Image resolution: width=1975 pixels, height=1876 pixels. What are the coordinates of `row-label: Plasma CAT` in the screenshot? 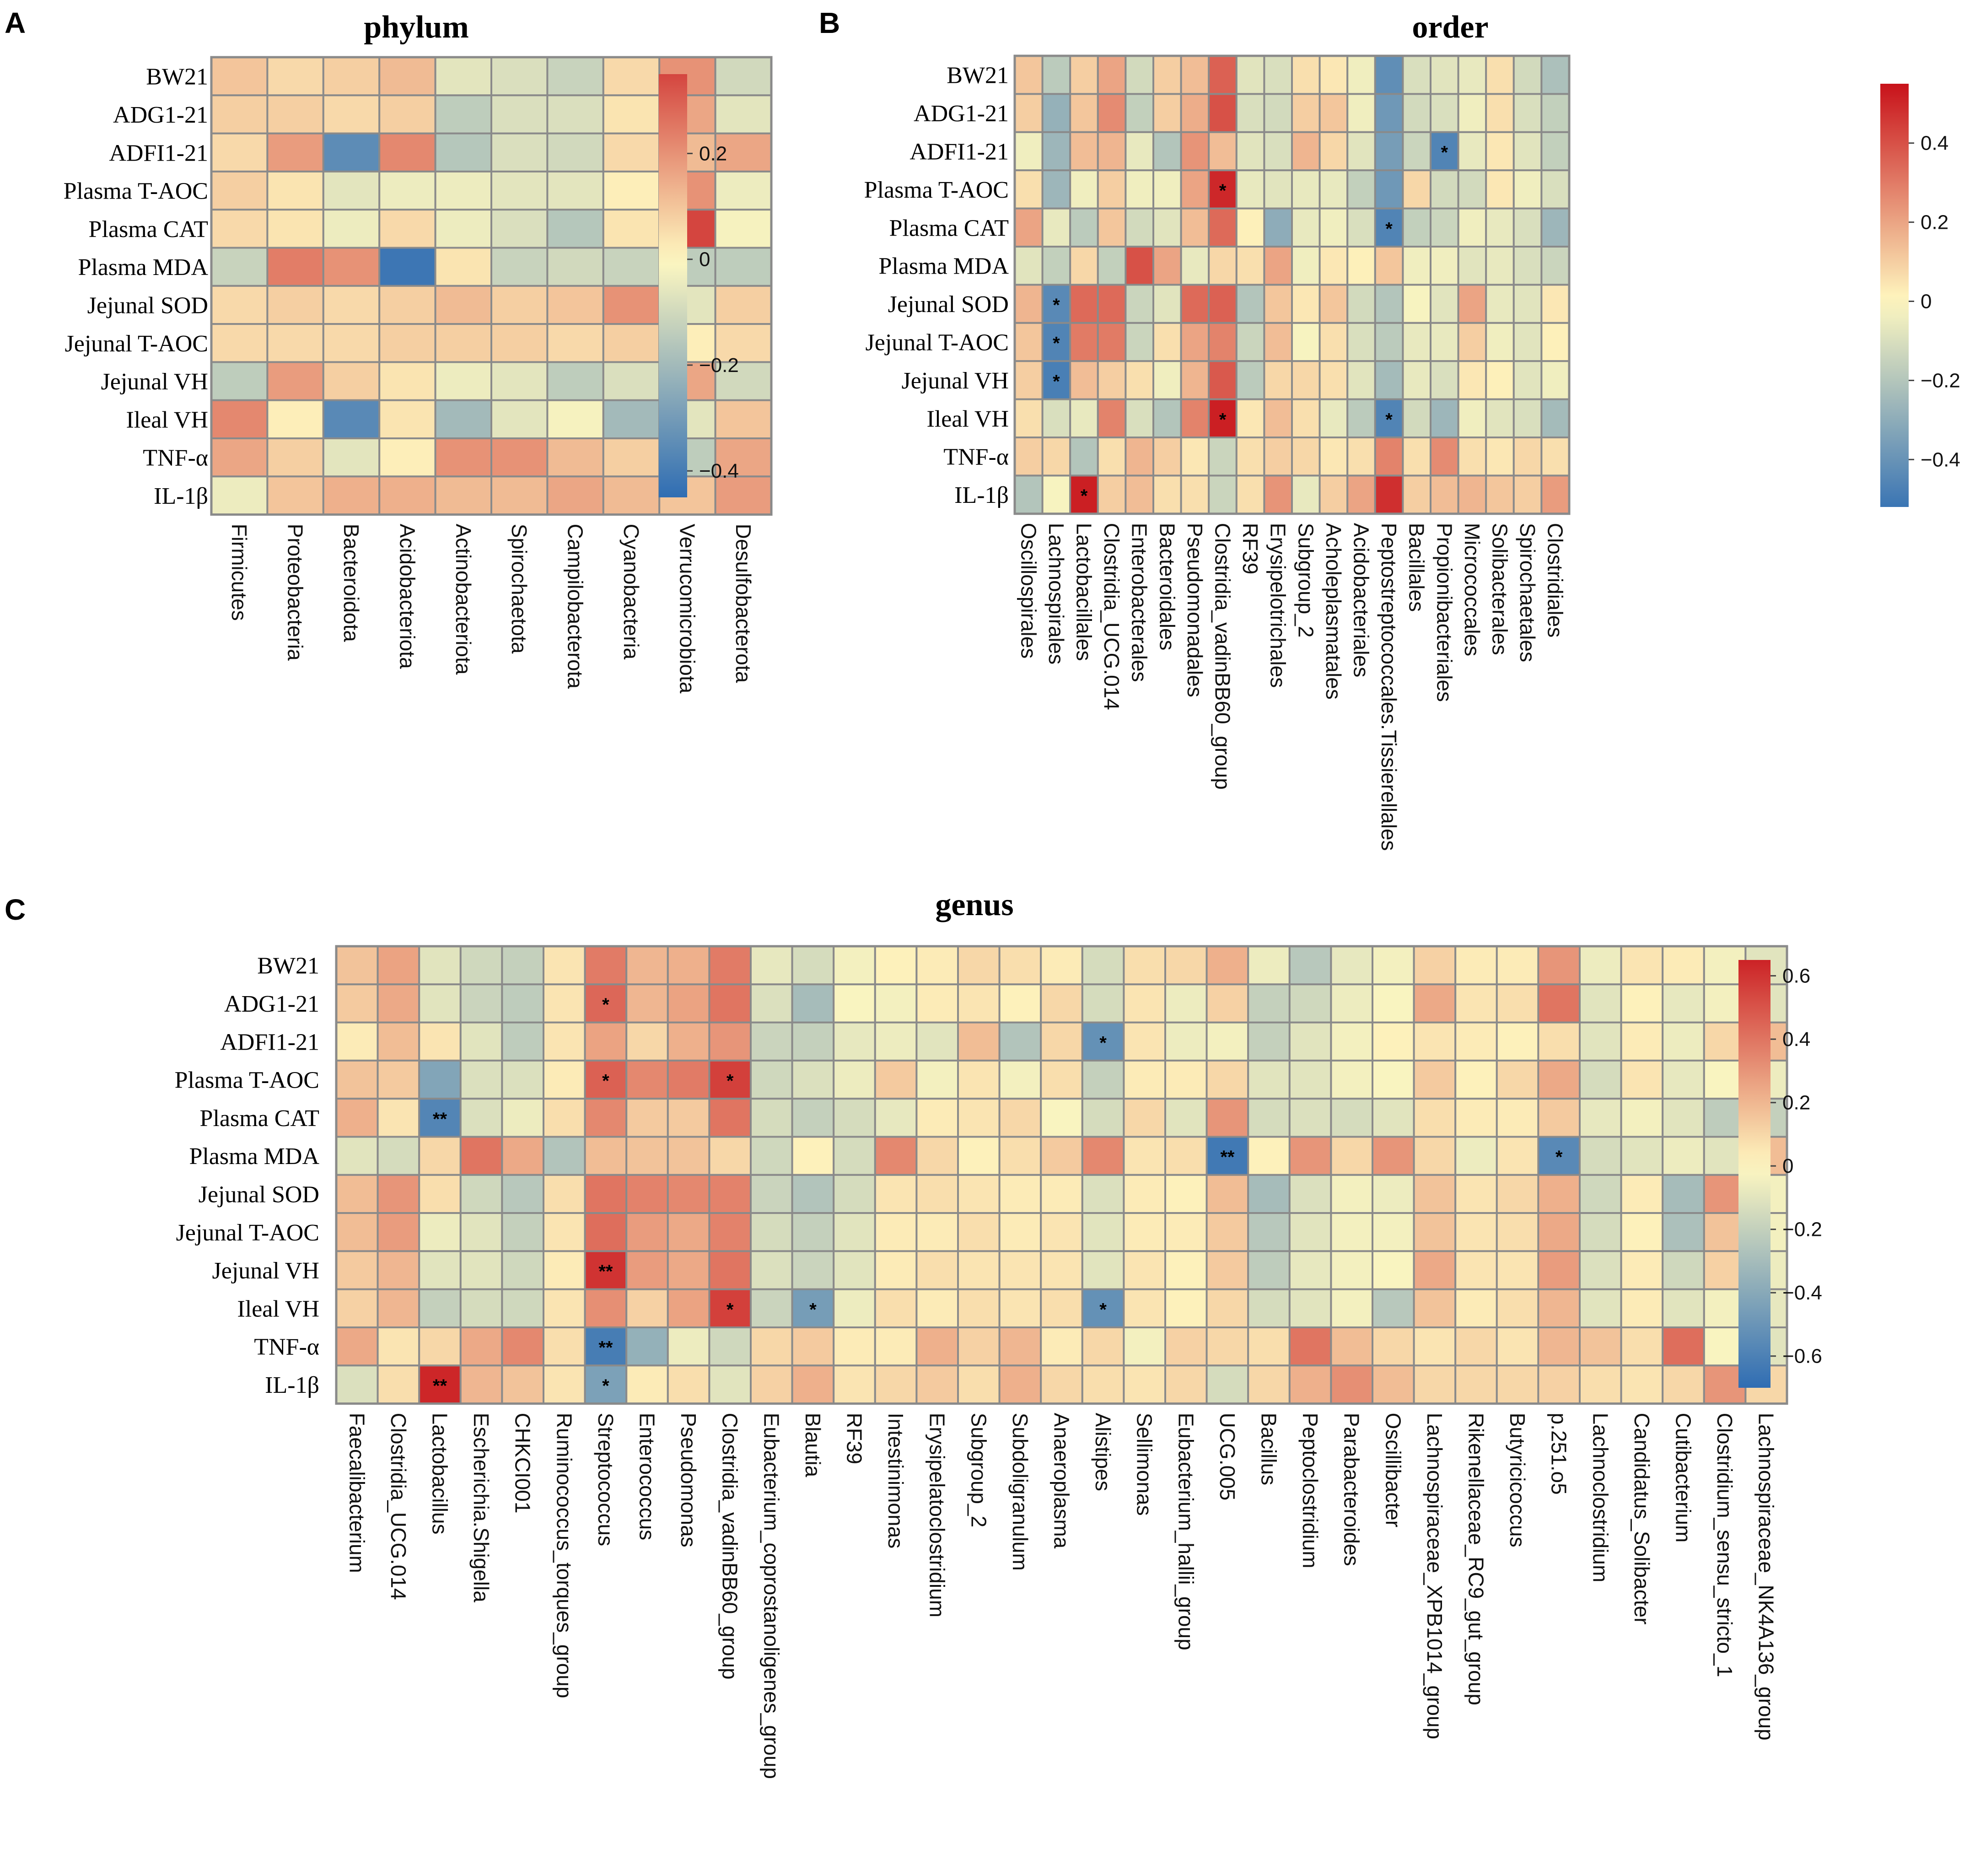 It's located at (148, 230).